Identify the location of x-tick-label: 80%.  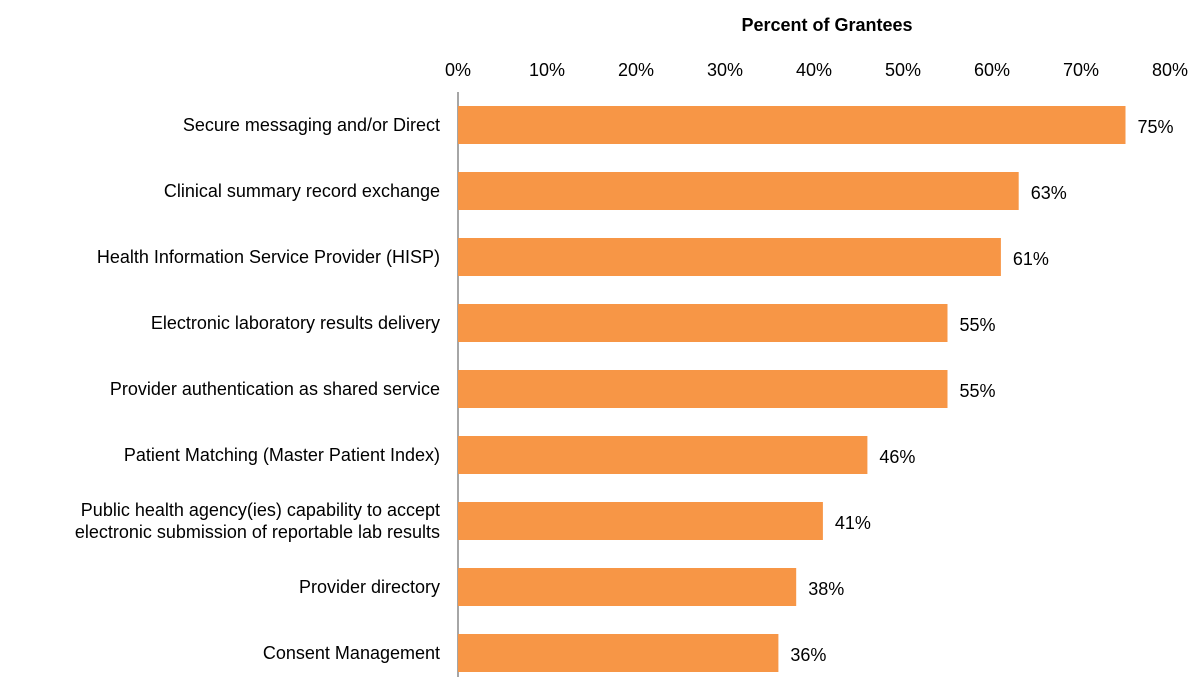
(1170, 70).